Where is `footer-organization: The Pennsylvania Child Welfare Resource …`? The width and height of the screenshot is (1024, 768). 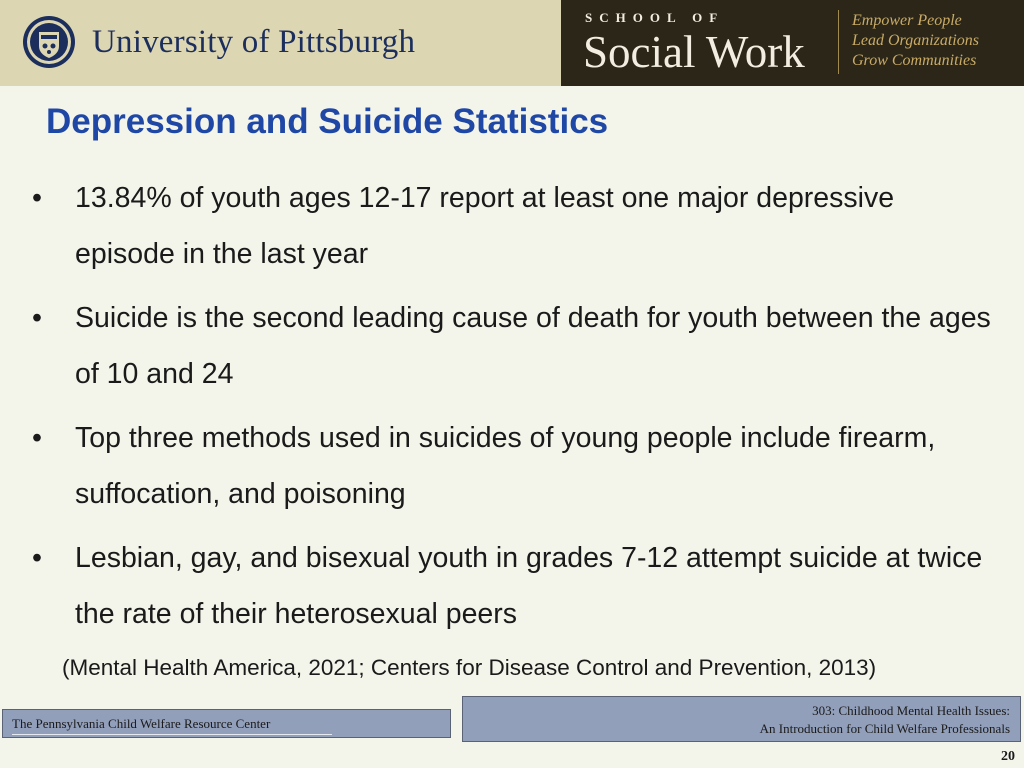 footer-organization: The Pennsylvania Child Welfare Resource … is located at coordinates (141, 723).